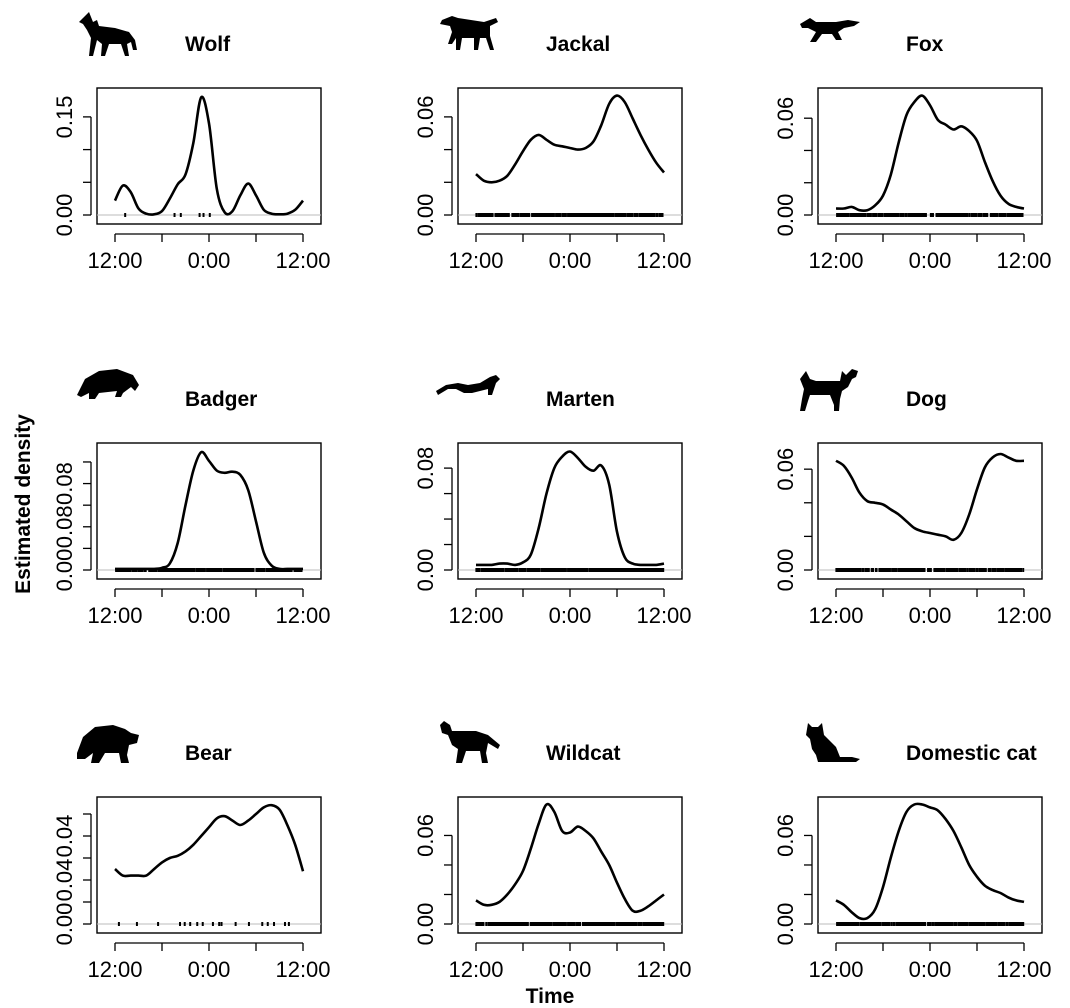 The height and width of the screenshot is (1008, 1070). What do you see at coordinates (912, 852) in the screenshot?
I see `panel-domestic-cat: Domestic cat 0.00 0.06 12:00 0:00 12:00` at bounding box center [912, 852].